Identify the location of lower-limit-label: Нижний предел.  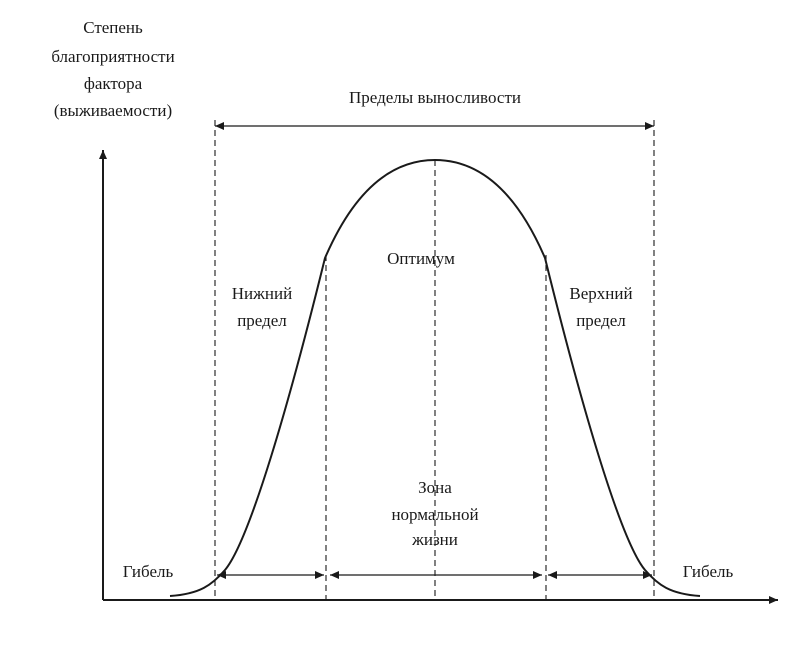
(262, 307).